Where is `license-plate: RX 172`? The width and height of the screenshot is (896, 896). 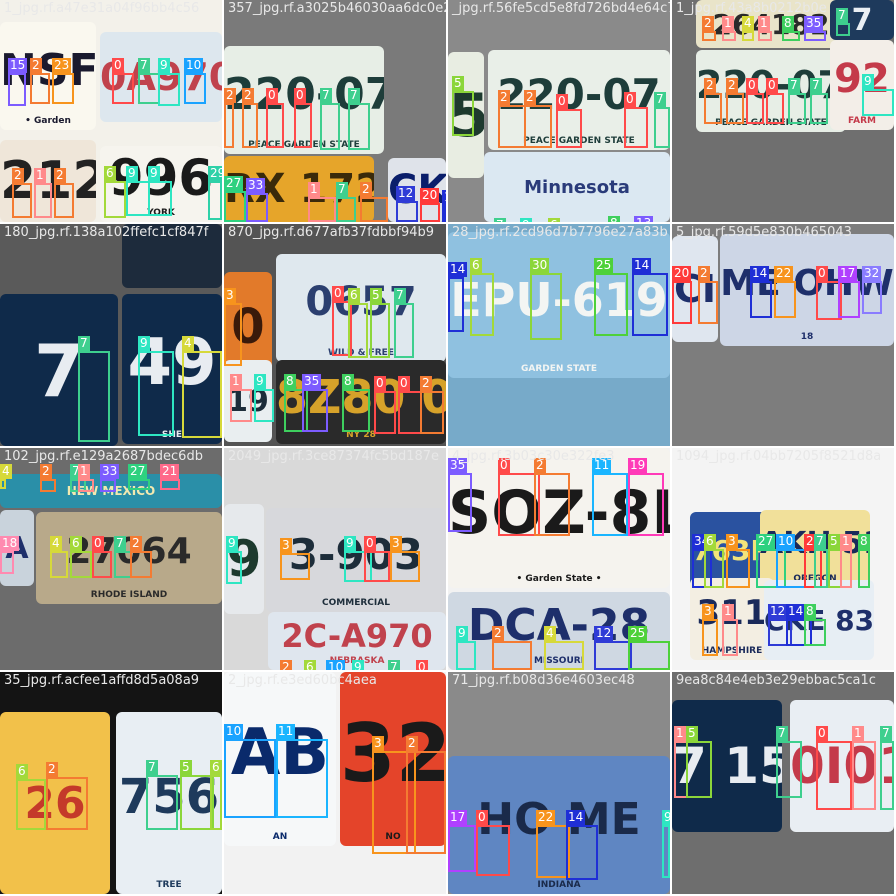 license-plate: RX 172 is located at coordinates (299, 189).